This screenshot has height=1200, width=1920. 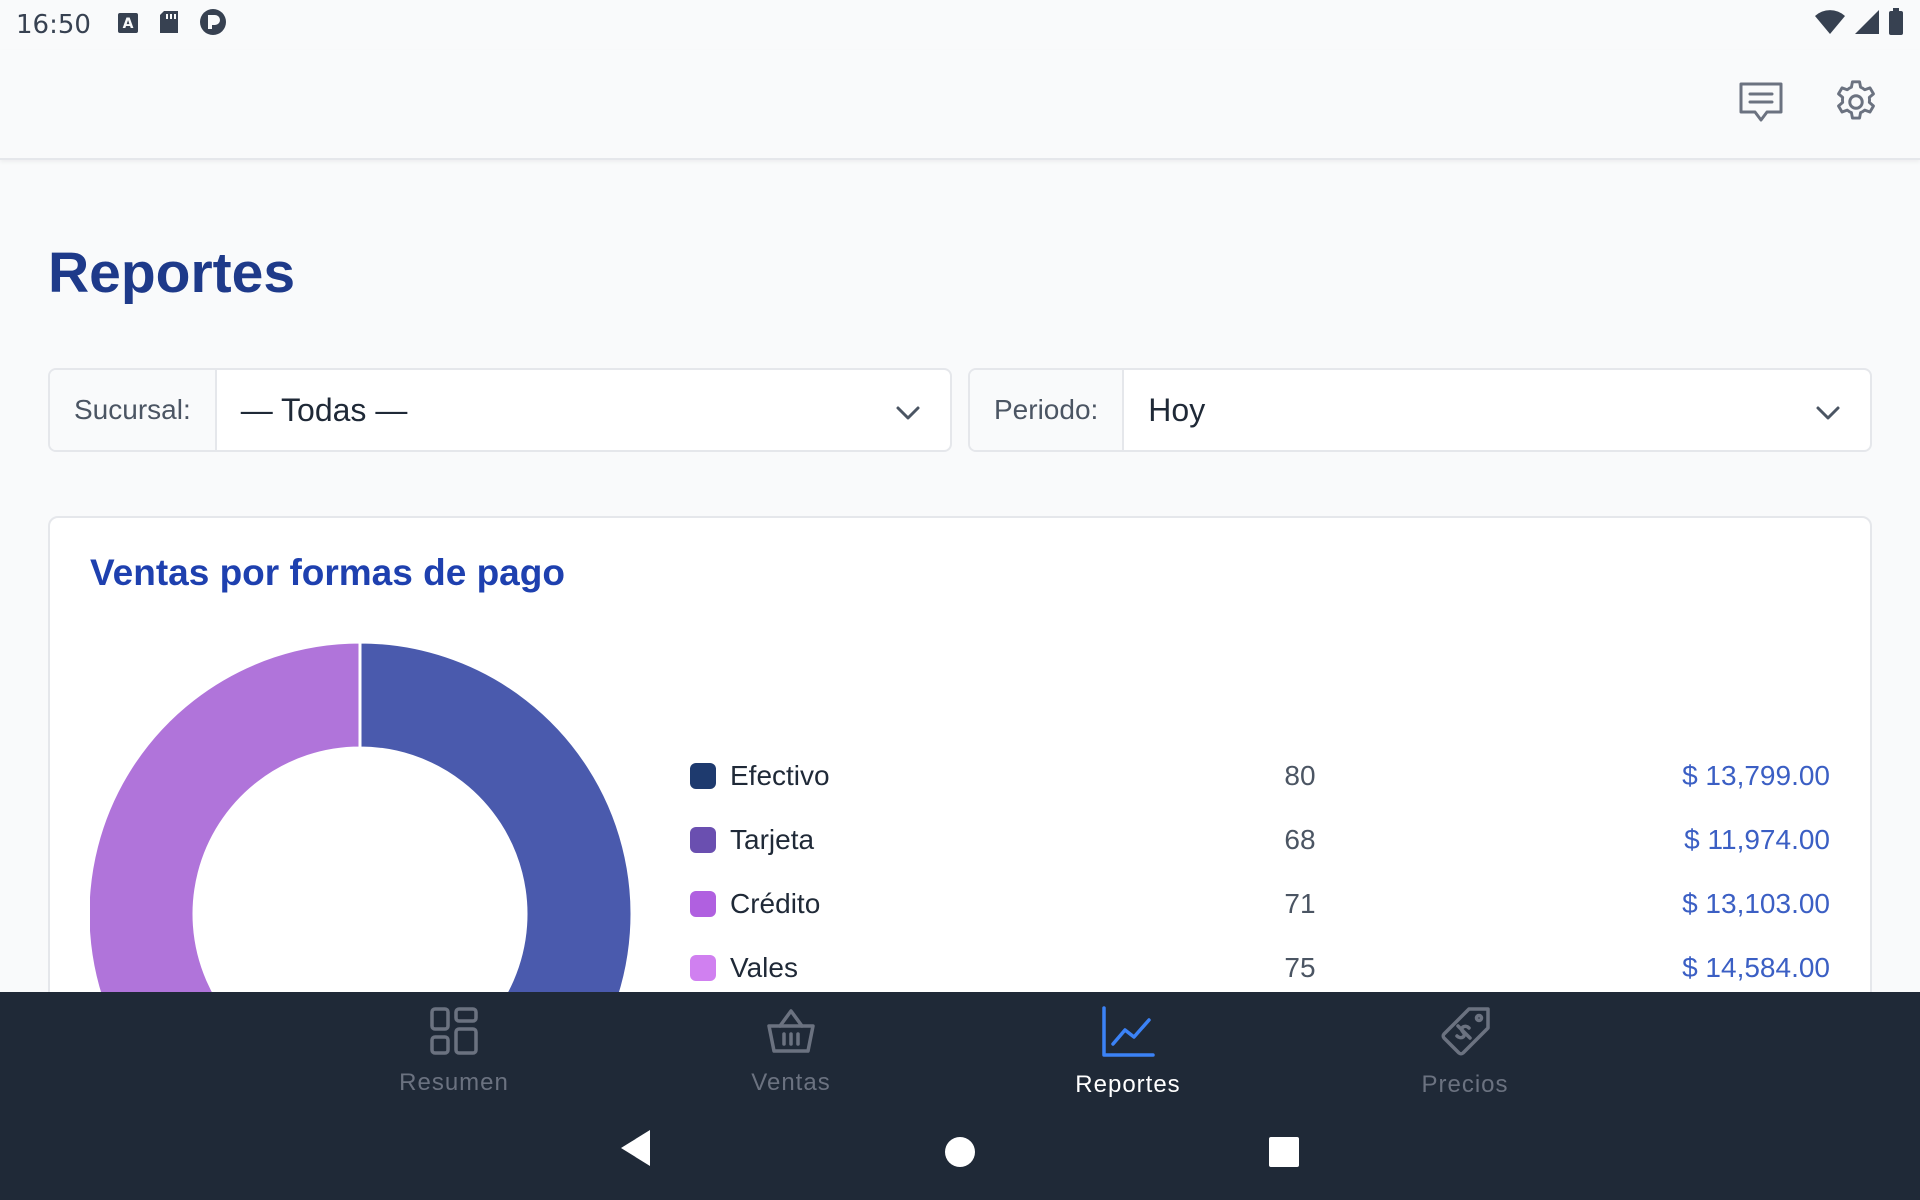 I want to click on legend-amount: $ 13,103.00, so click(x=1756, y=903).